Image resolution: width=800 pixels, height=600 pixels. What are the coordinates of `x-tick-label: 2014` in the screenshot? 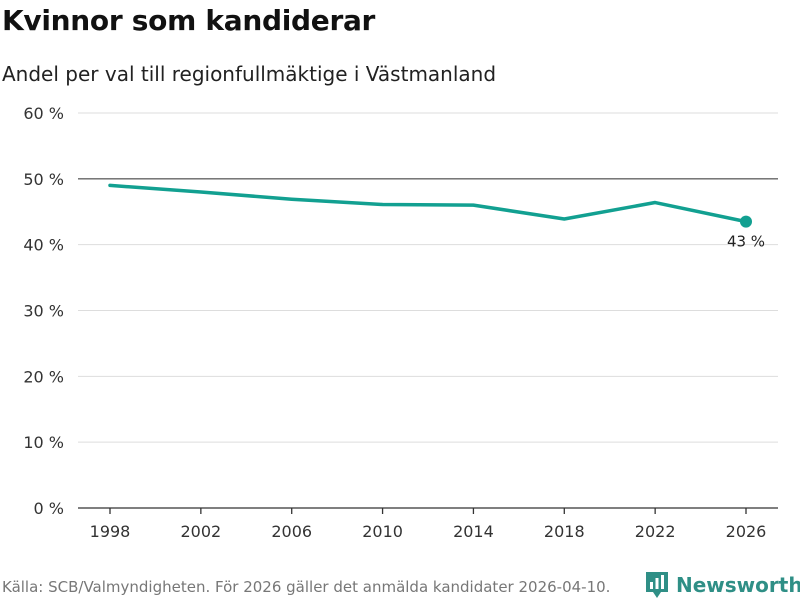 It's located at (473, 531).